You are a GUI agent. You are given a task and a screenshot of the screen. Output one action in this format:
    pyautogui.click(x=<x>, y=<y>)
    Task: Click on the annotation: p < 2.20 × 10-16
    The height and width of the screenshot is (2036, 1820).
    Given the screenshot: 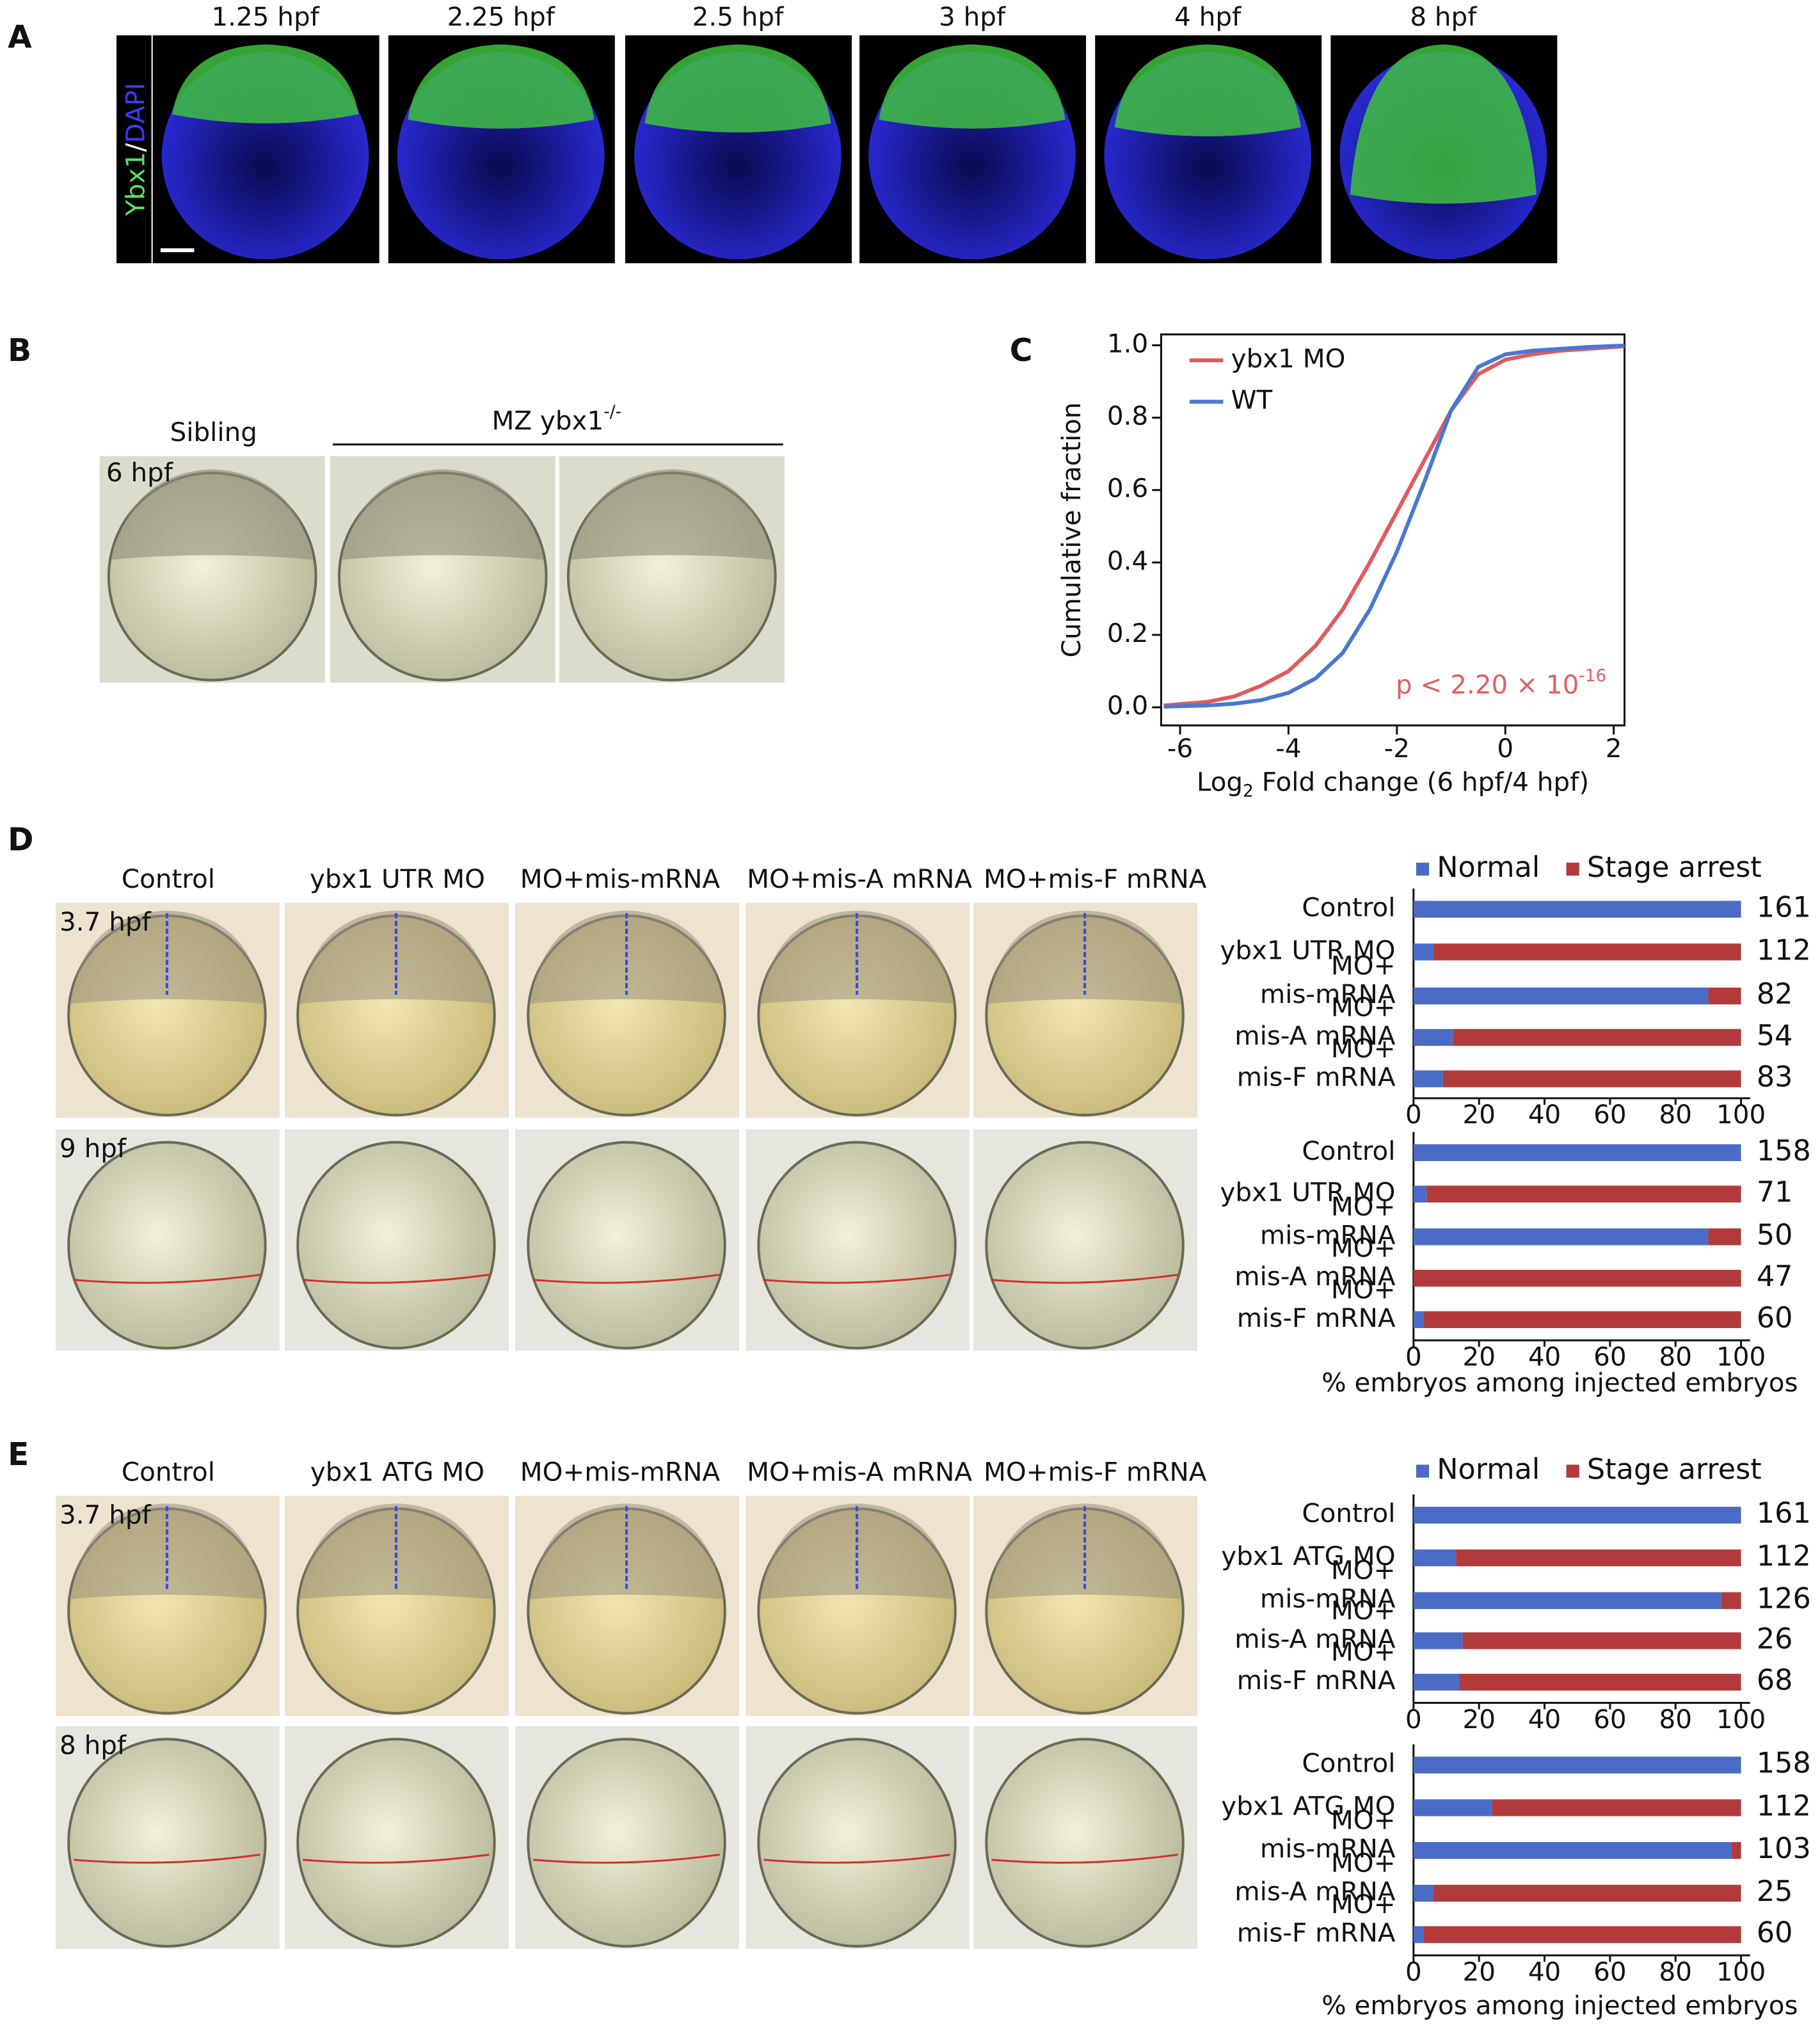 What is the action you would take?
    pyautogui.click(x=1501, y=683)
    